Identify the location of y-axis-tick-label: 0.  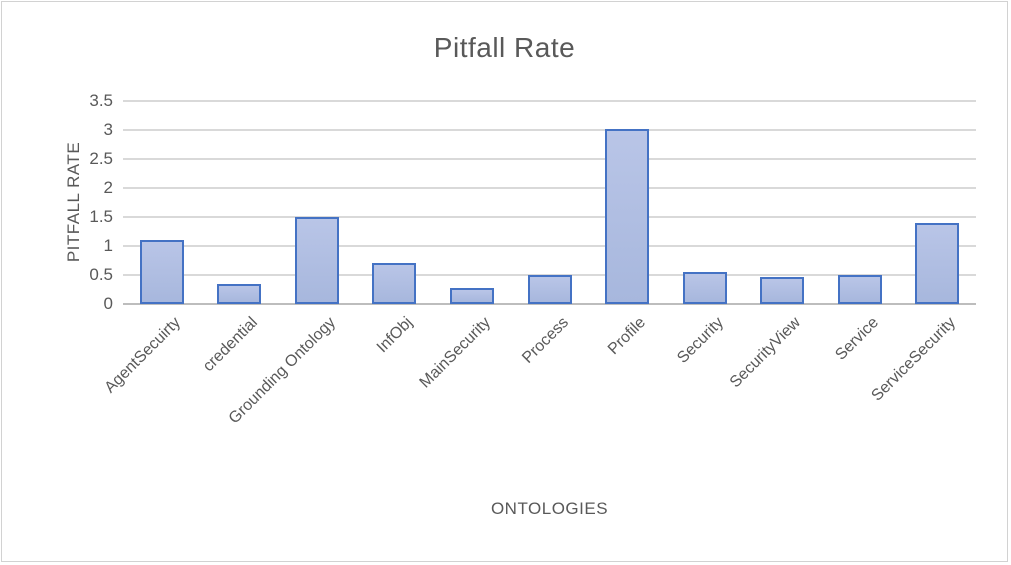
(108, 303).